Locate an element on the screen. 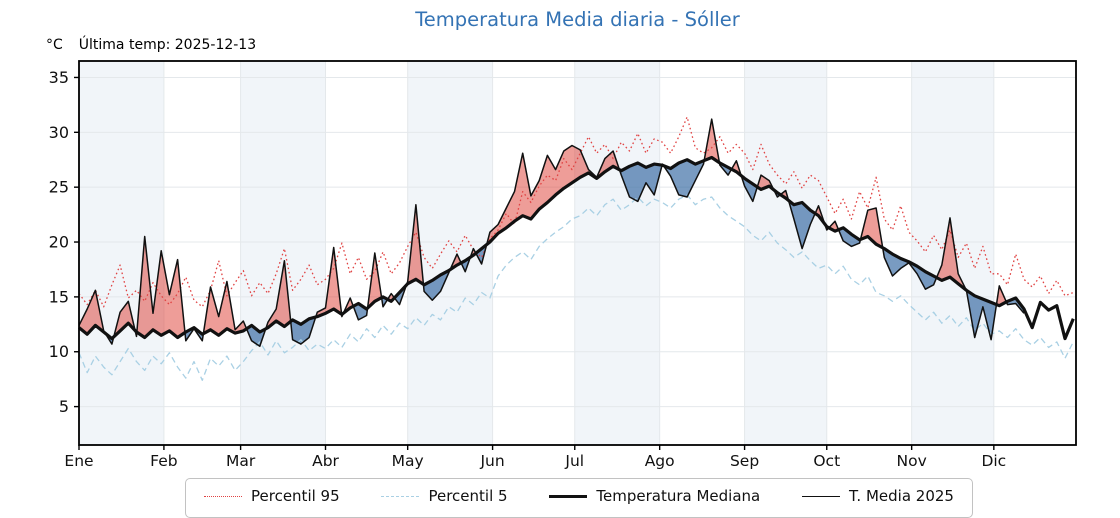  last-temp-label: Última temp: 2025-12-13 is located at coordinates (167, 45).